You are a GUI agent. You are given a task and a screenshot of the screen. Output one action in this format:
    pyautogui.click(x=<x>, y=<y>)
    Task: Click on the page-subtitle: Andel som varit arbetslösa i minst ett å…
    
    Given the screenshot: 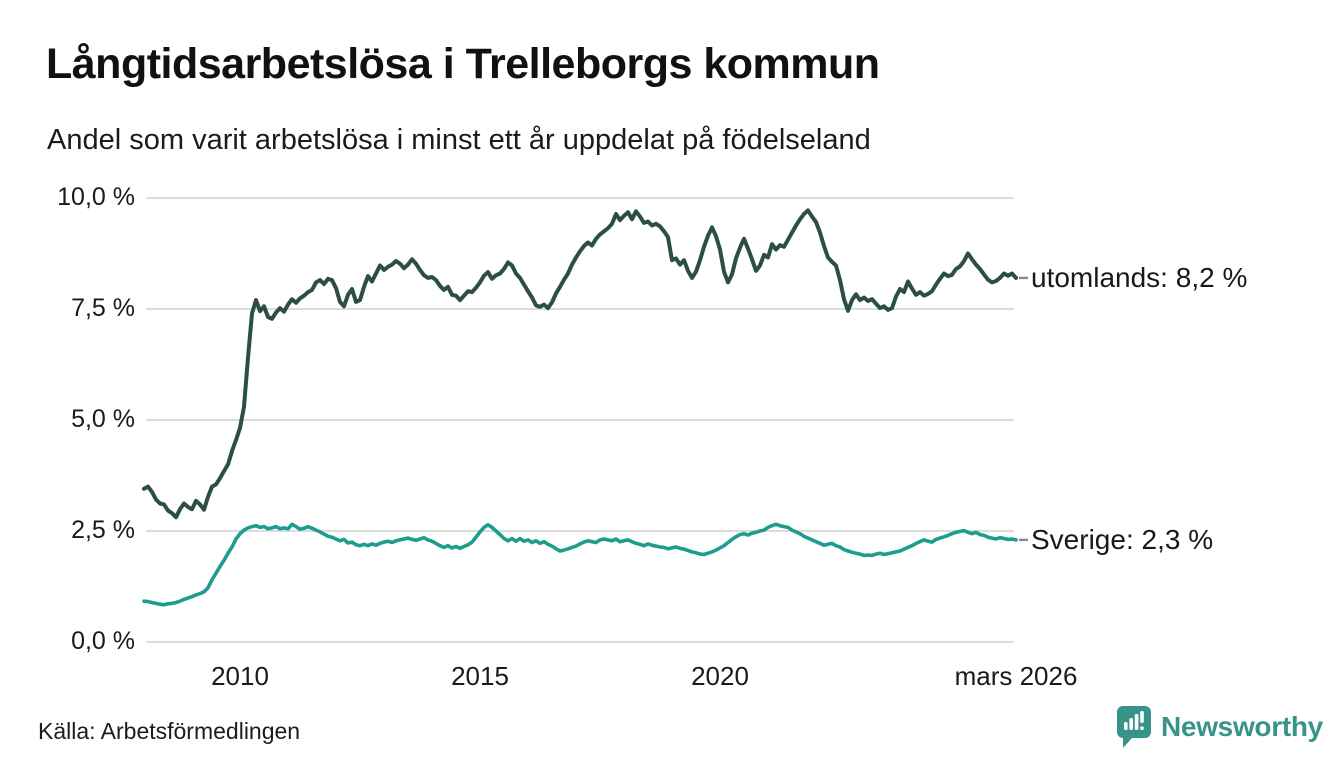 What is the action you would take?
    pyautogui.click(x=459, y=140)
    